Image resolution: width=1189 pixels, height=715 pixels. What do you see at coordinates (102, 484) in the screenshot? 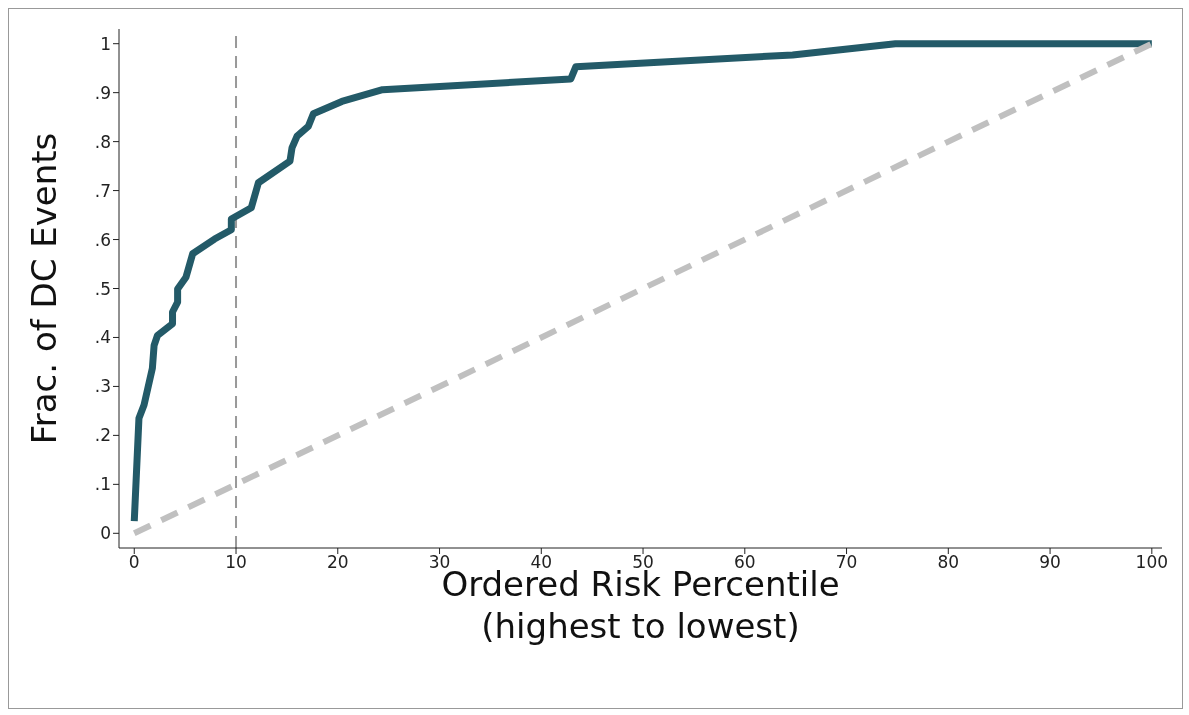
I see `y-tick-label: .1` at bounding box center [102, 484].